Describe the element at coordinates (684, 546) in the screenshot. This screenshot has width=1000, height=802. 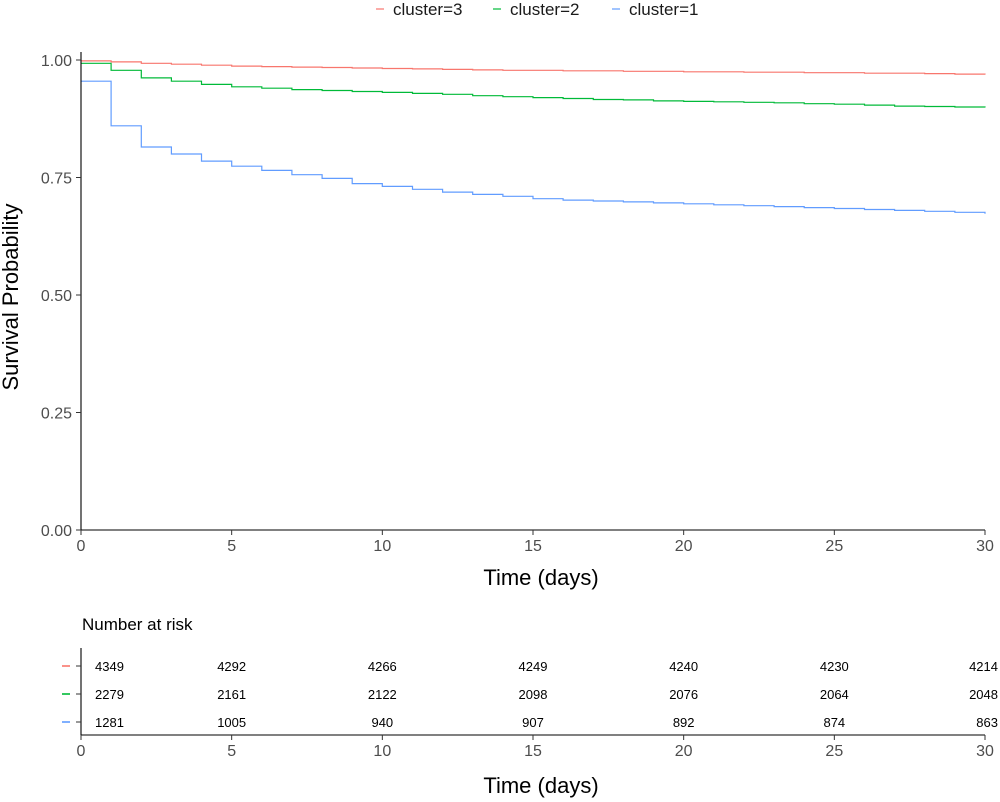
I see `x-tick-label: 20` at that location.